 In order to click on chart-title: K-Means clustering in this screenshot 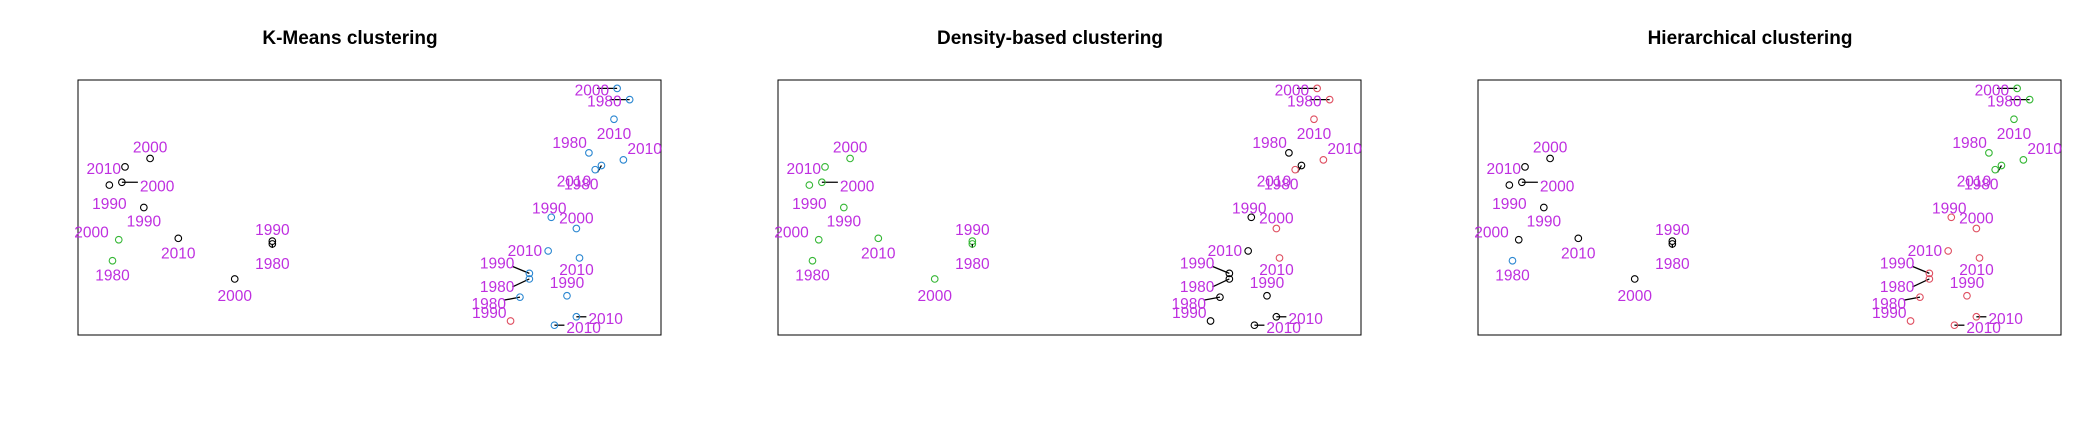, I will do `click(350, 38)`.